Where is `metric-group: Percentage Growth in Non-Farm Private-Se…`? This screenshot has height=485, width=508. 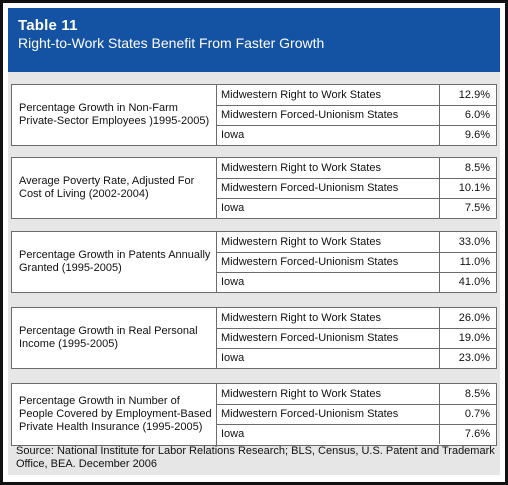
metric-group: Percentage Growth in Non-Farm Private-Se… is located at coordinates (254, 115).